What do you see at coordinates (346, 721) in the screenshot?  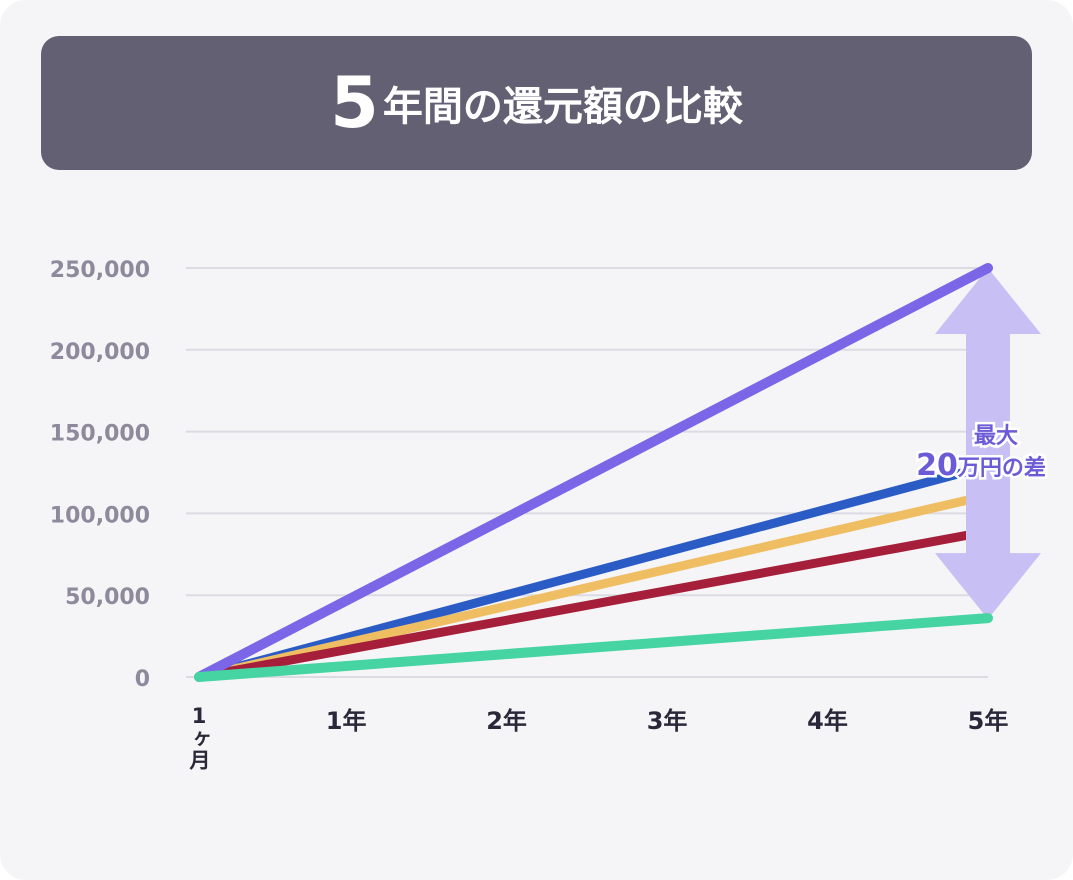 I see `x-tick-label: 1年` at bounding box center [346, 721].